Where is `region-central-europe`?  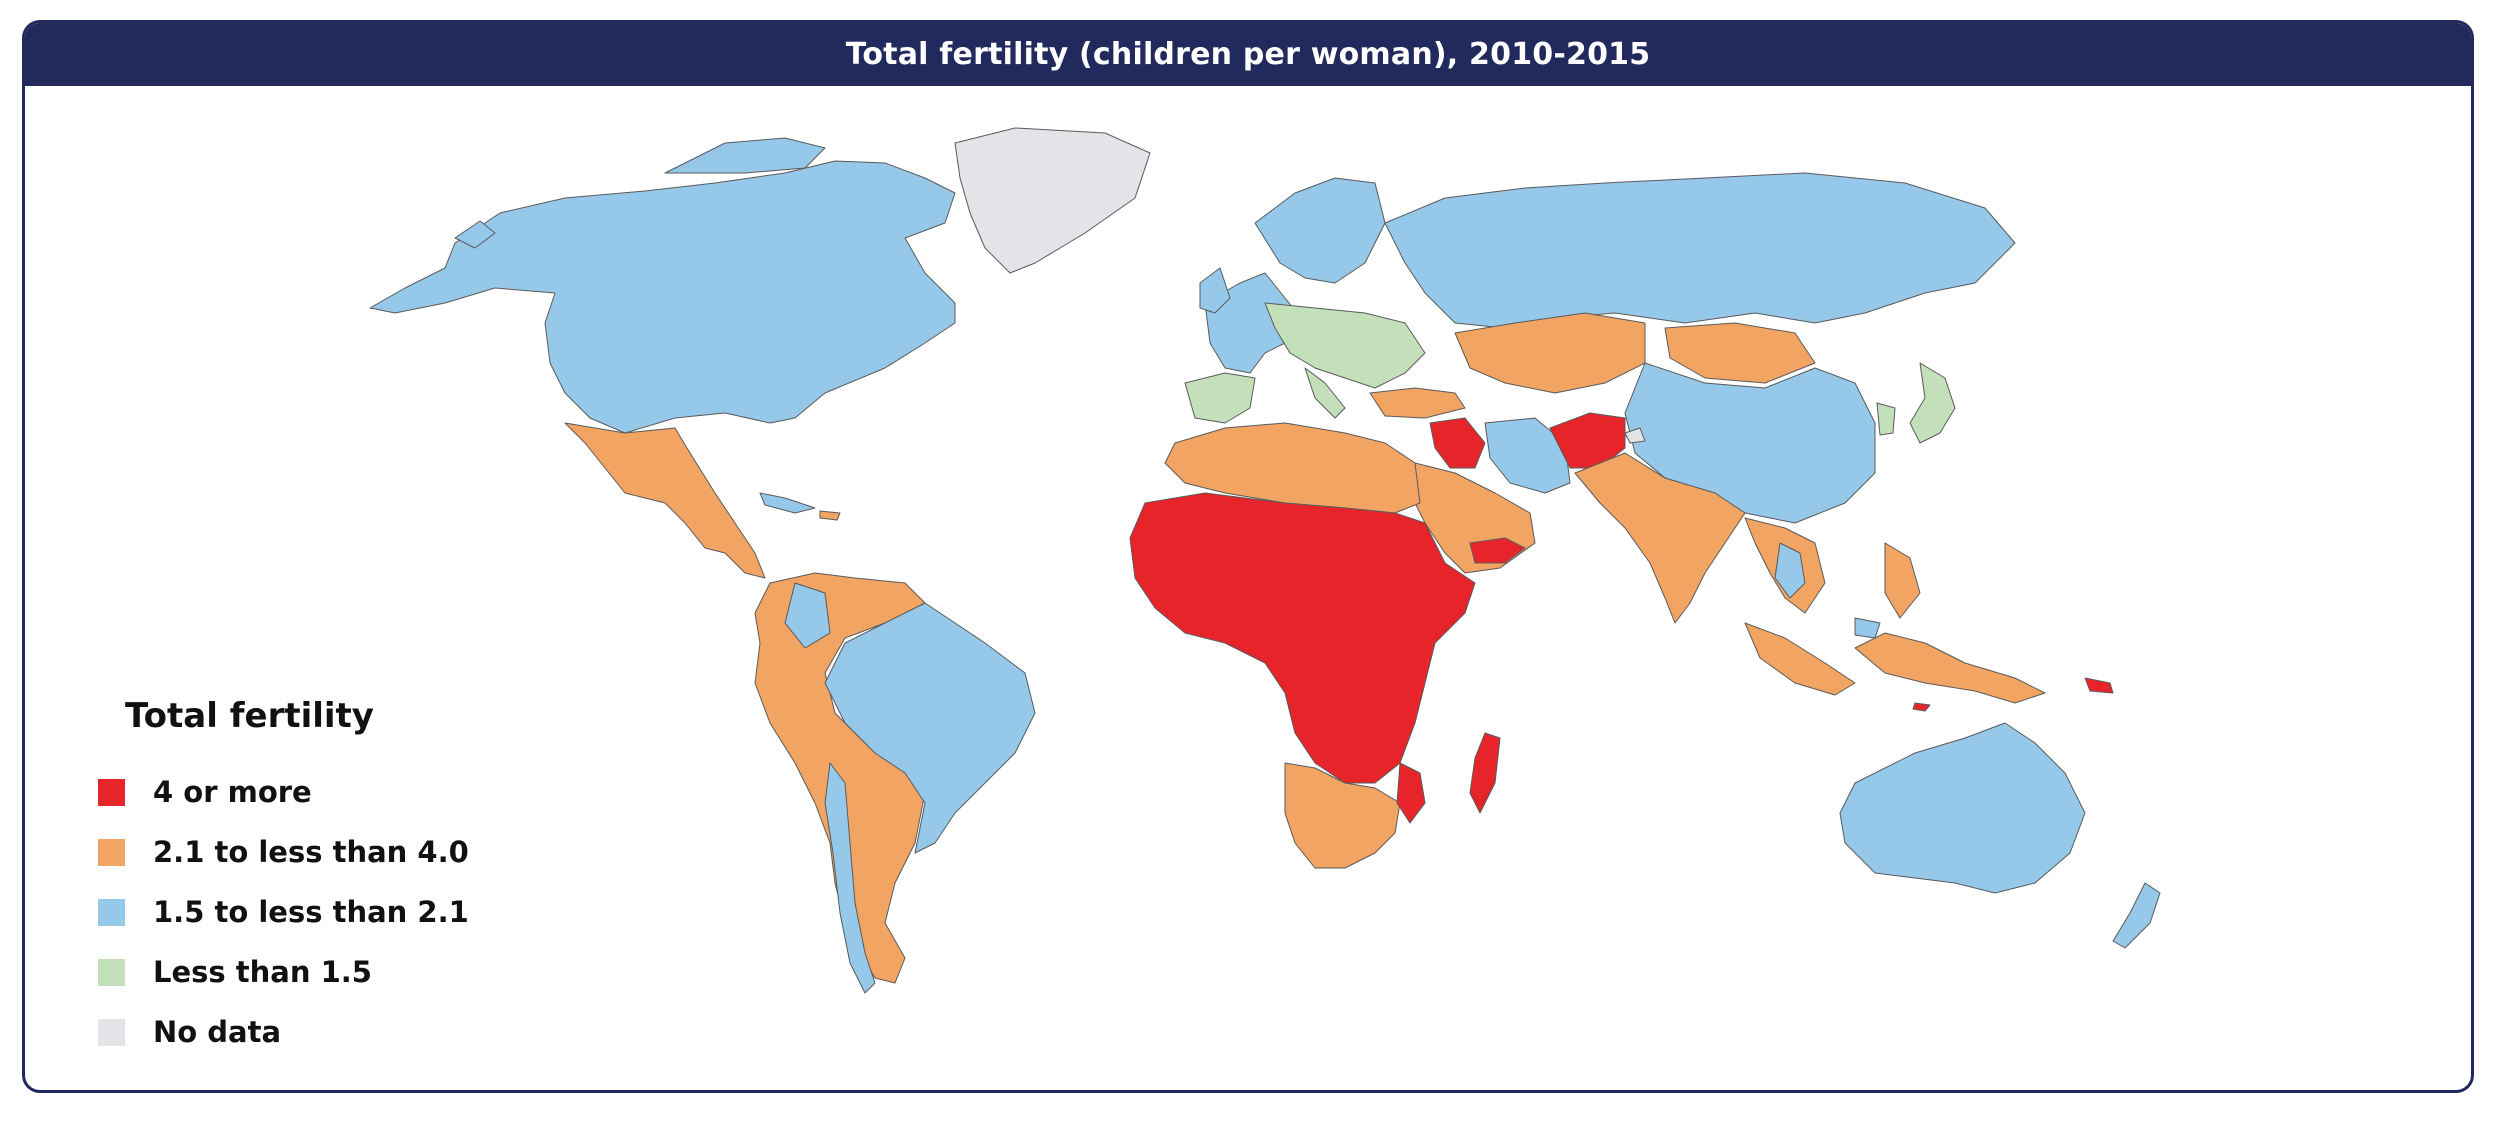 region-central-europe is located at coordinates (1345, 345).